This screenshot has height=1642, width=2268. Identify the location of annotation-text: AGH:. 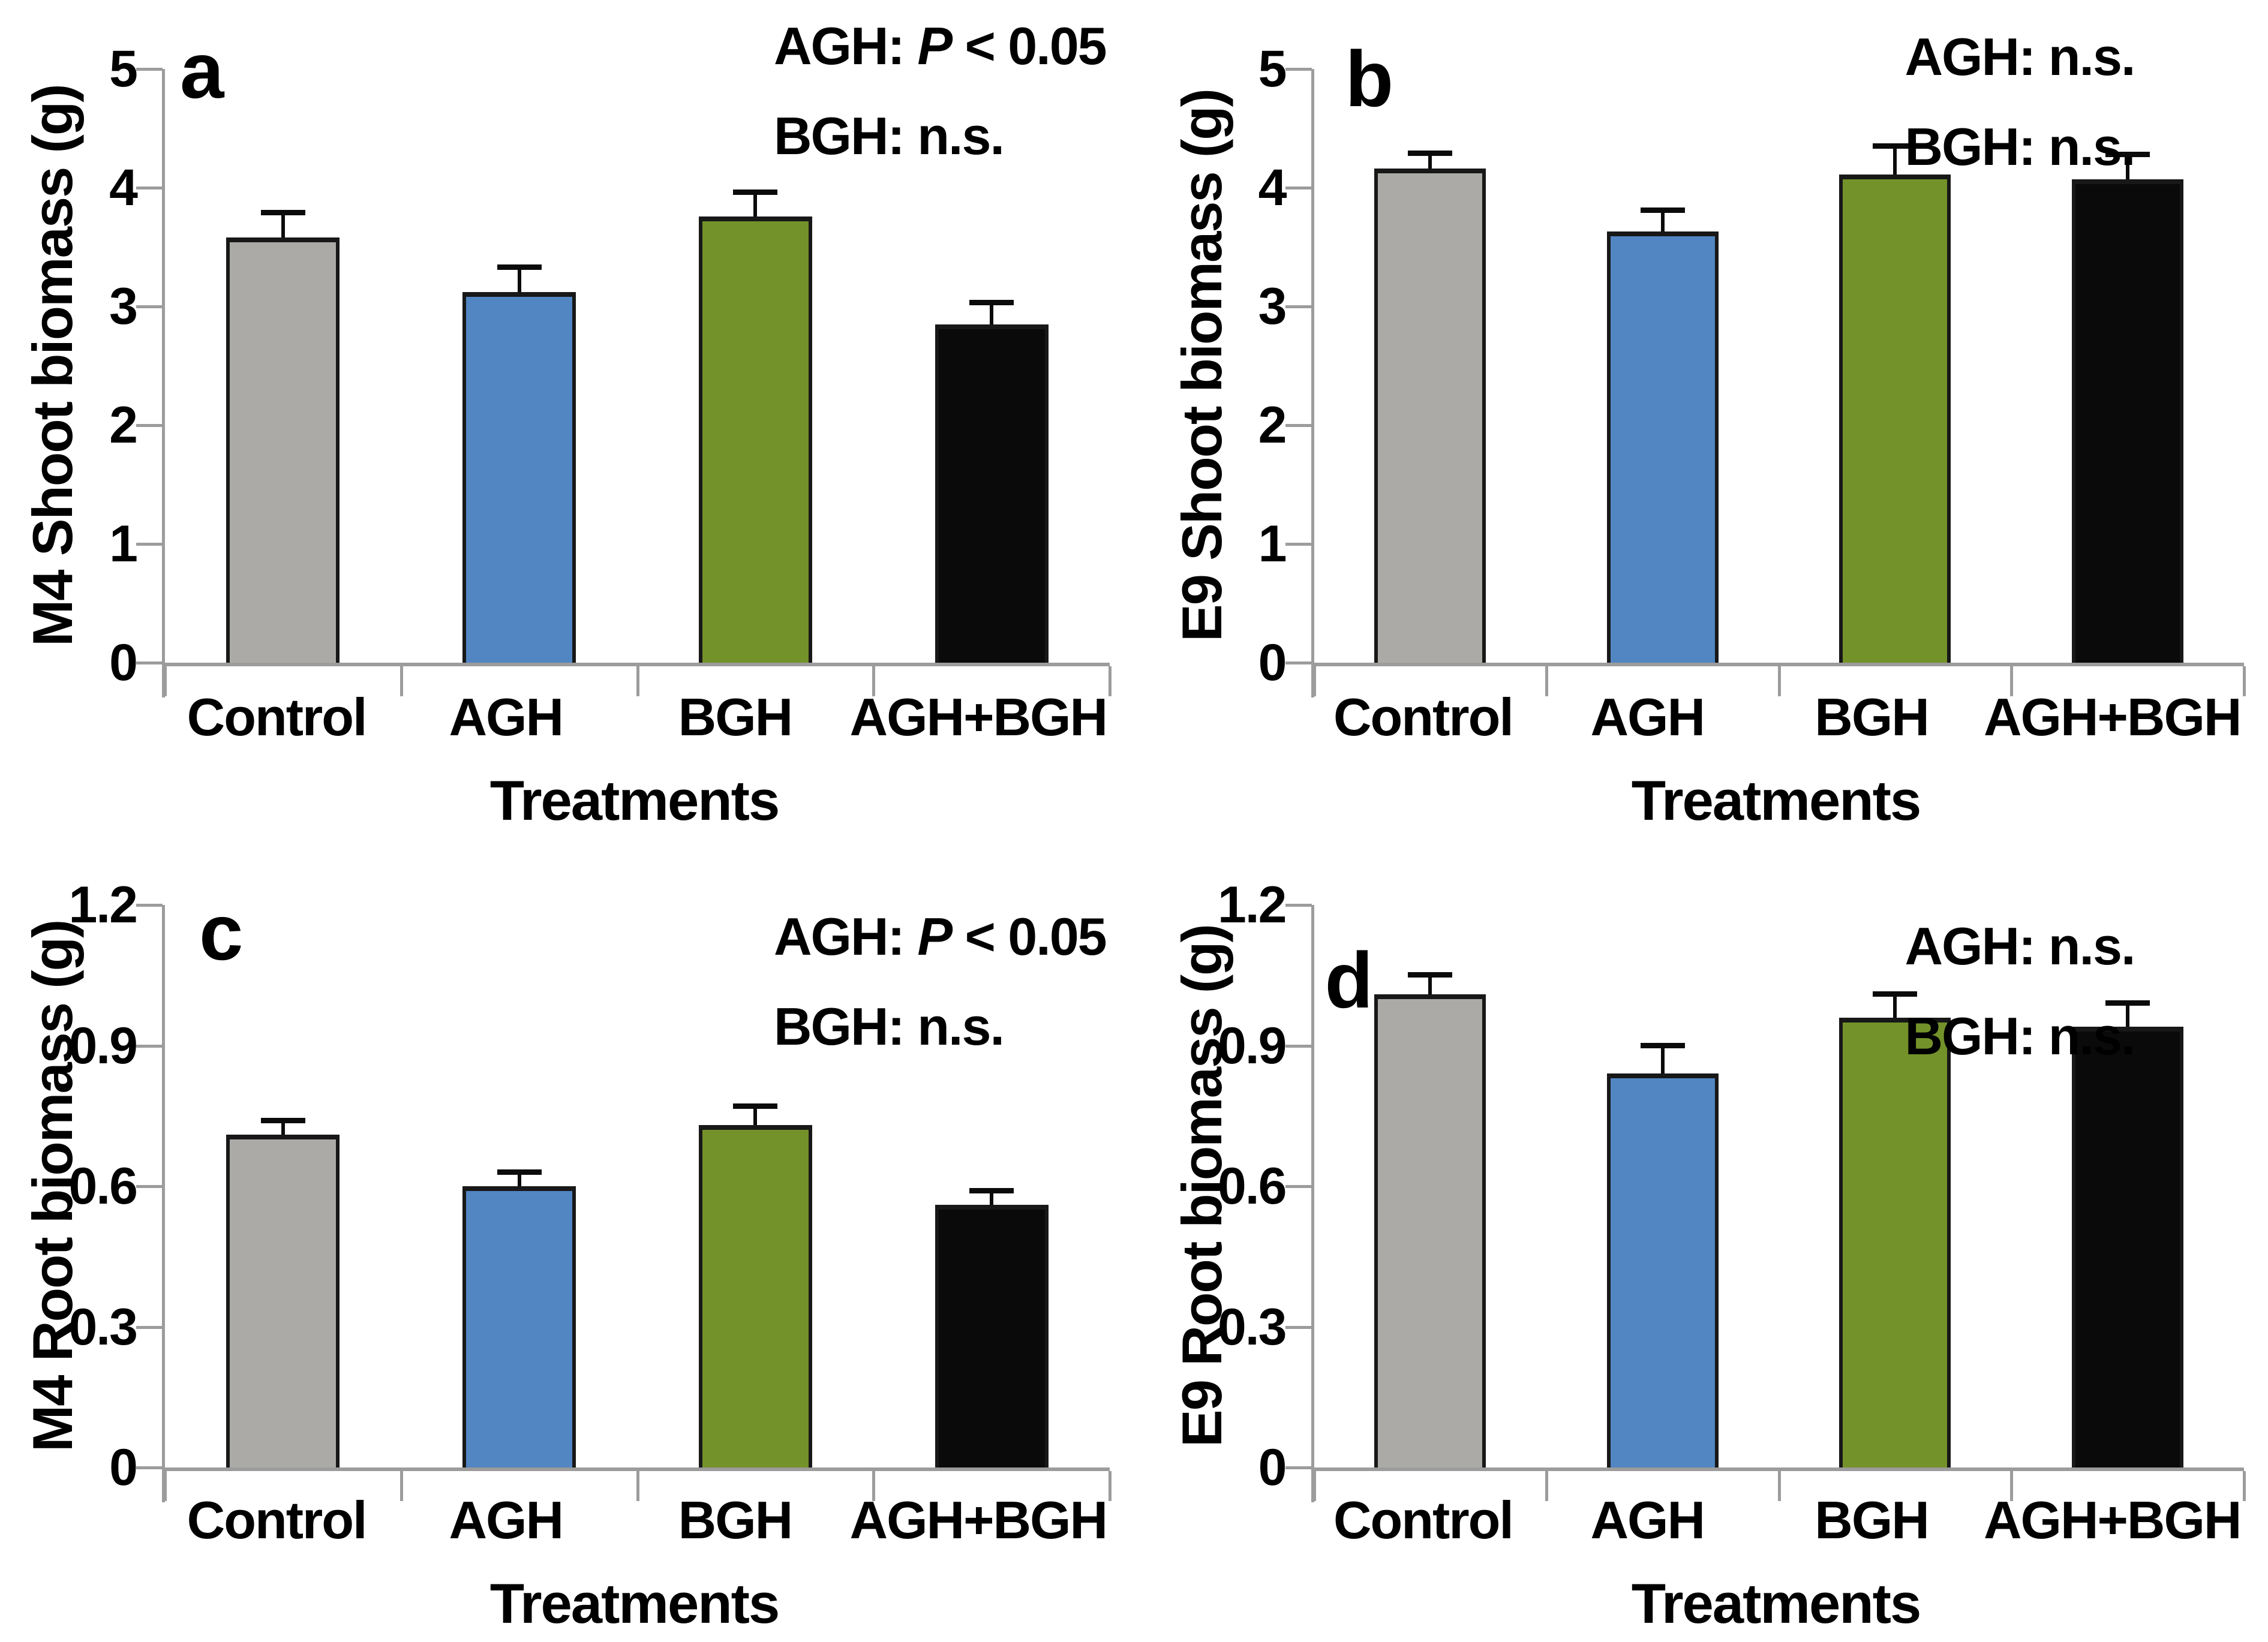
(846, 936).